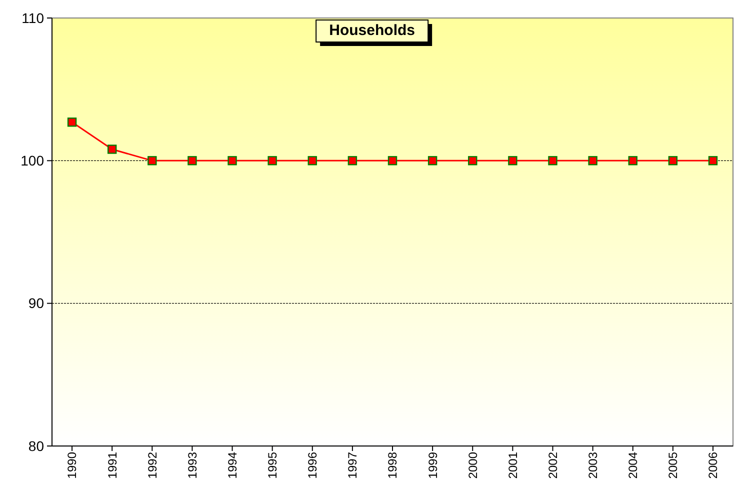  What do you see at coordinates (33, 18) in the screenshot?
I see `y-tick-label: 110` at bounding box center [33, 18].